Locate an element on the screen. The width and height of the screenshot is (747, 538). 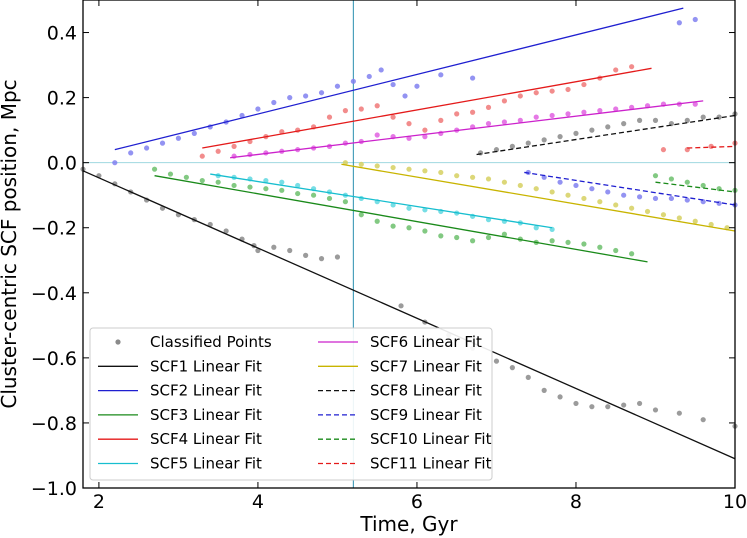
x-tick-label: 10 is located at coordinates (735, 502).